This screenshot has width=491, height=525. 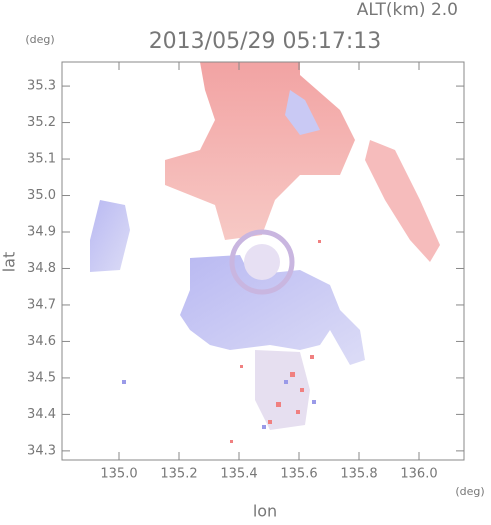 What do you see at coordinates (9, 262) in the screenshot?
I see `y-axis-label: lat` at bounding box center [9, 262].